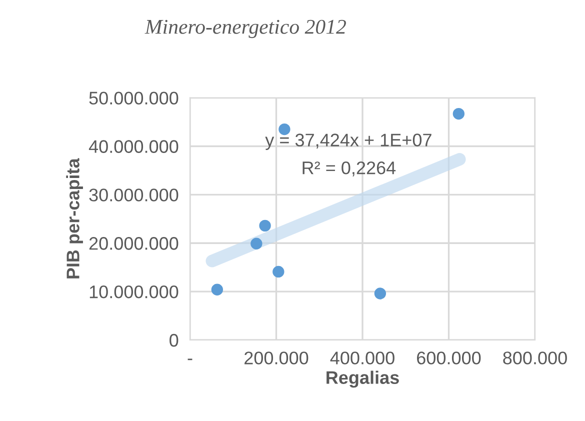 The width and height of the screenshot is (585, 421). What do you see at coordinates (449, 358) in the screenshot?
I see `x-tick-label: 600.000` at bounding box center [449, 358].